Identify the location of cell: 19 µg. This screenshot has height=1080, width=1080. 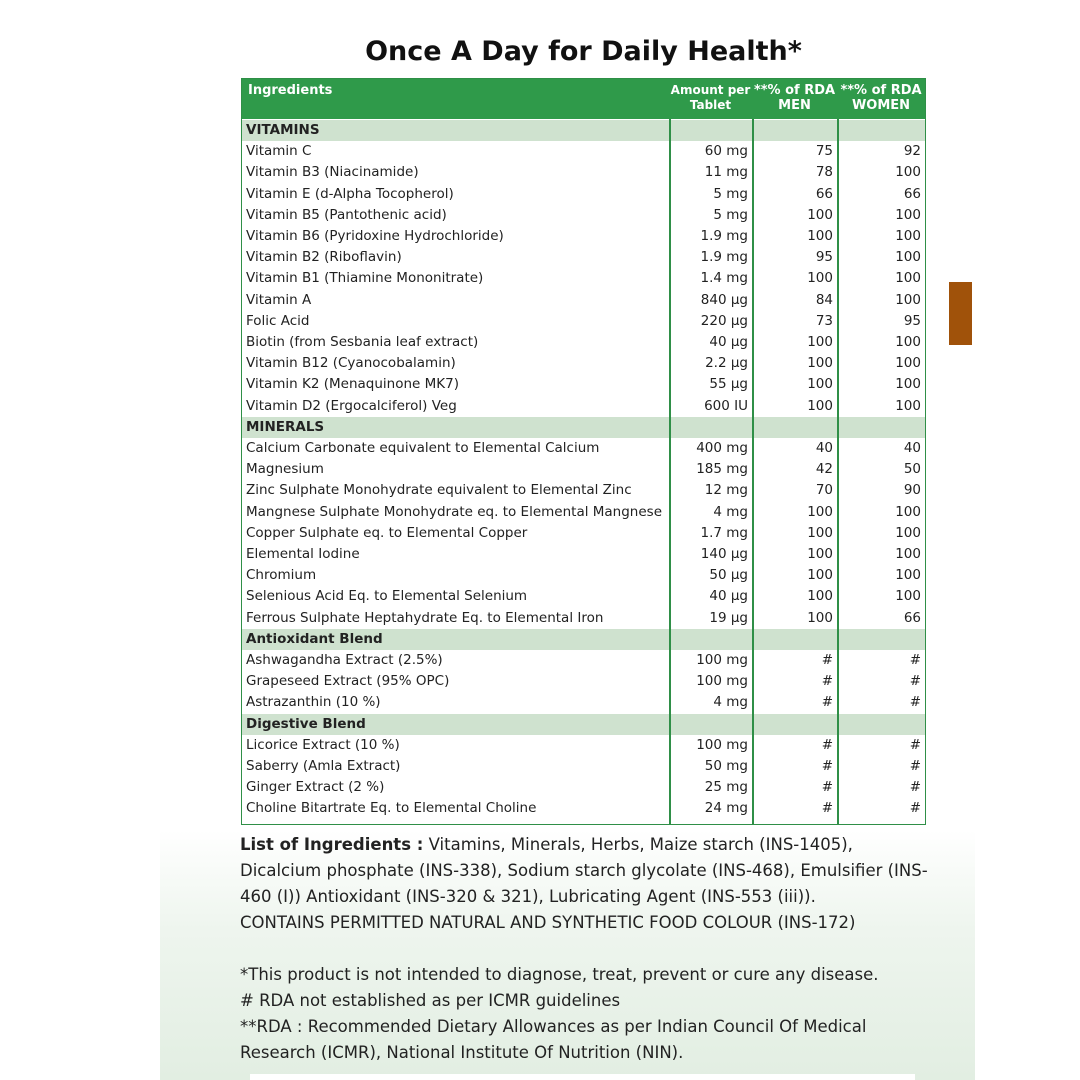
(728, 617).